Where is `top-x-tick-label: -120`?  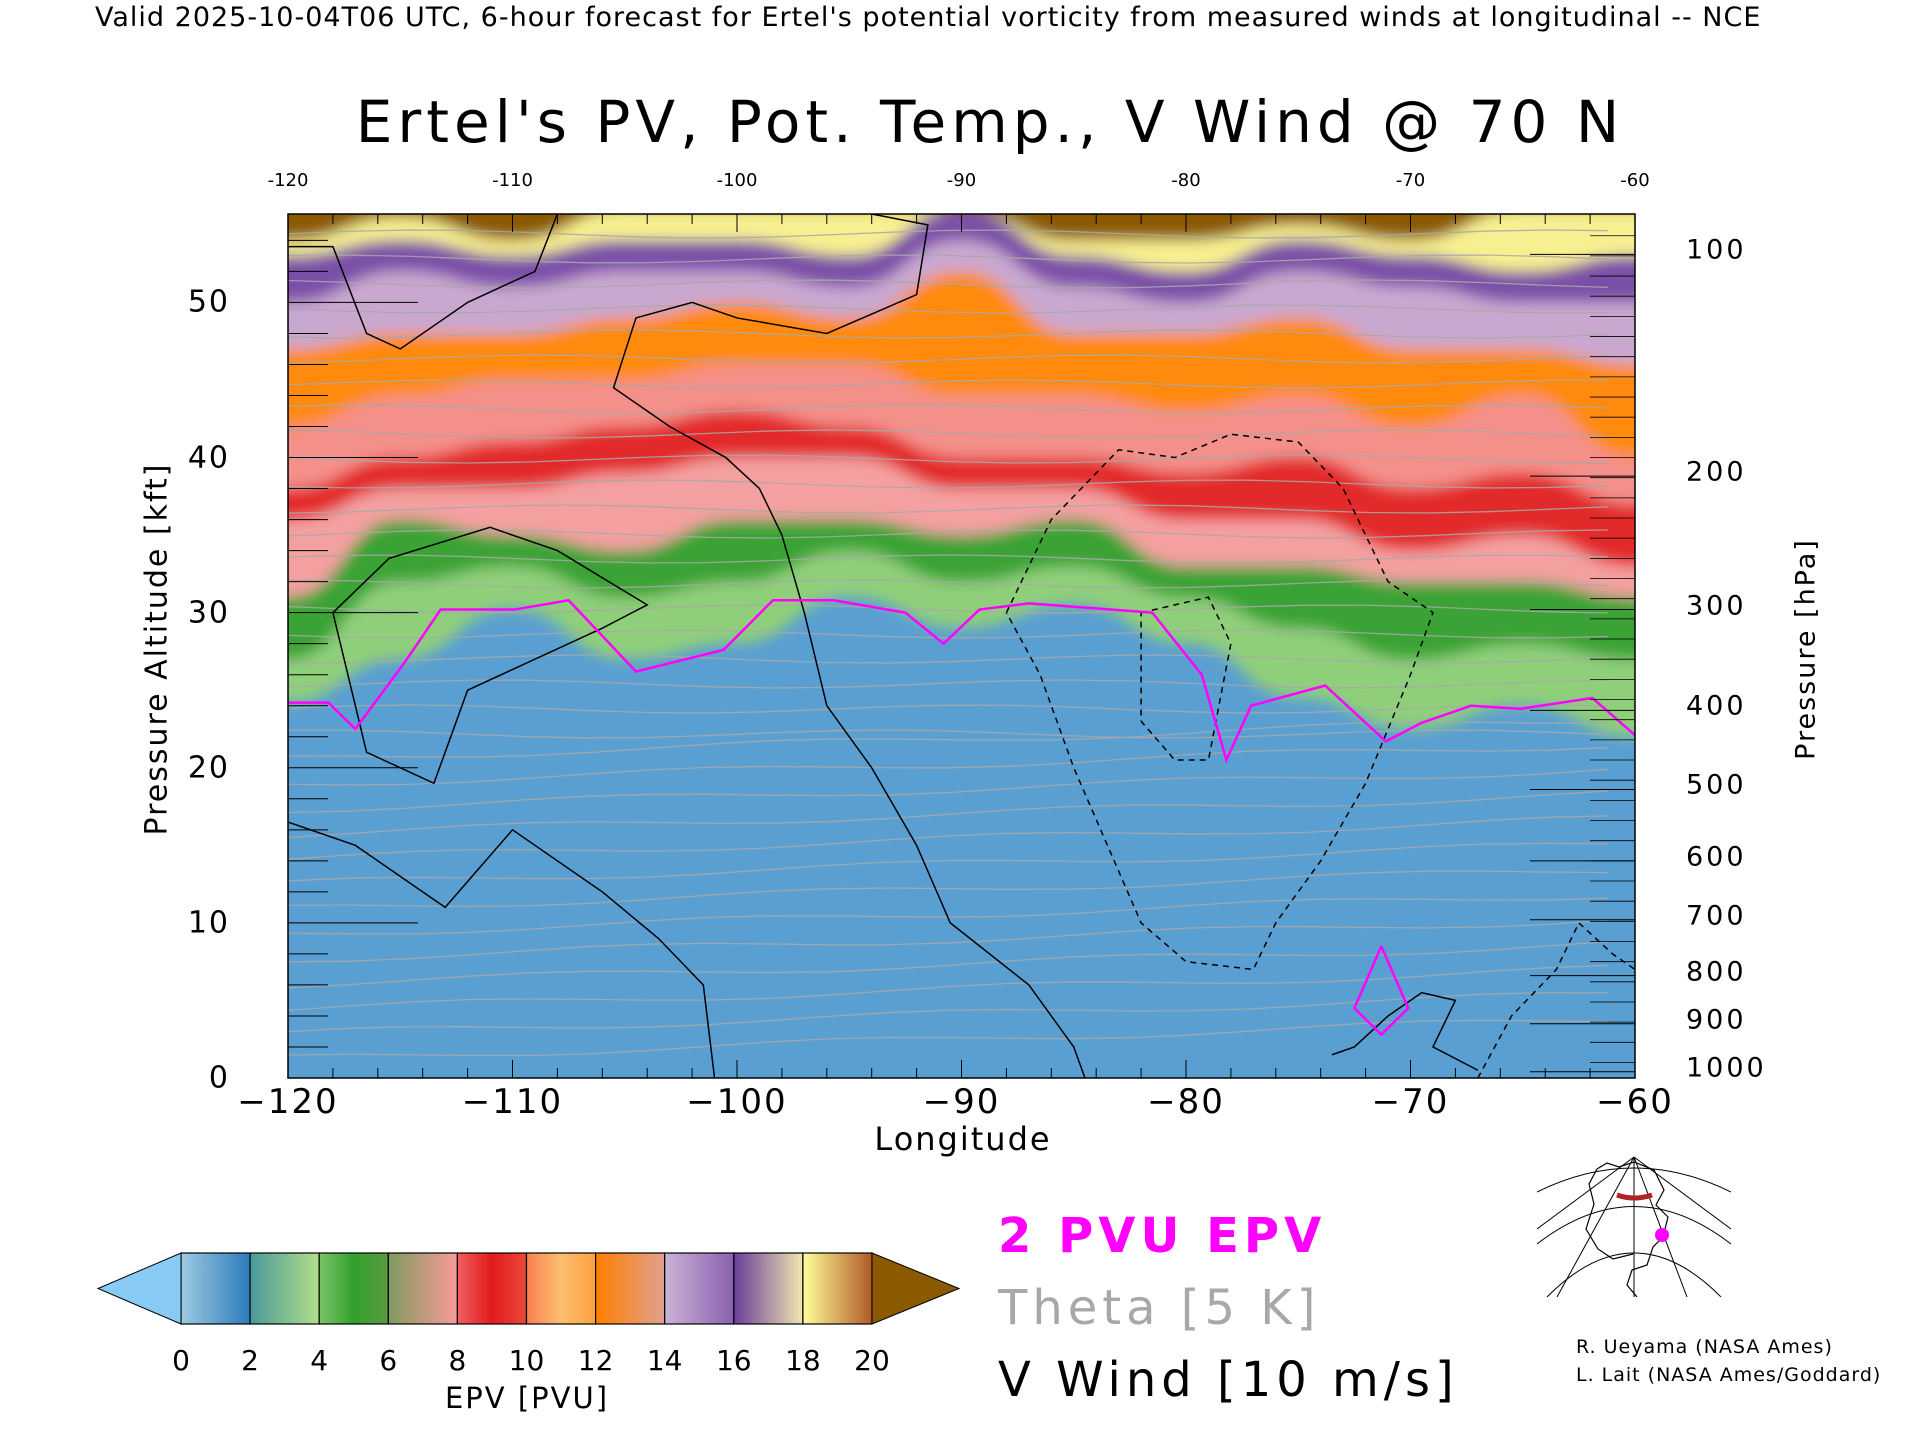
top-x-tick-label: -120 is located at coordinates (288, 180).